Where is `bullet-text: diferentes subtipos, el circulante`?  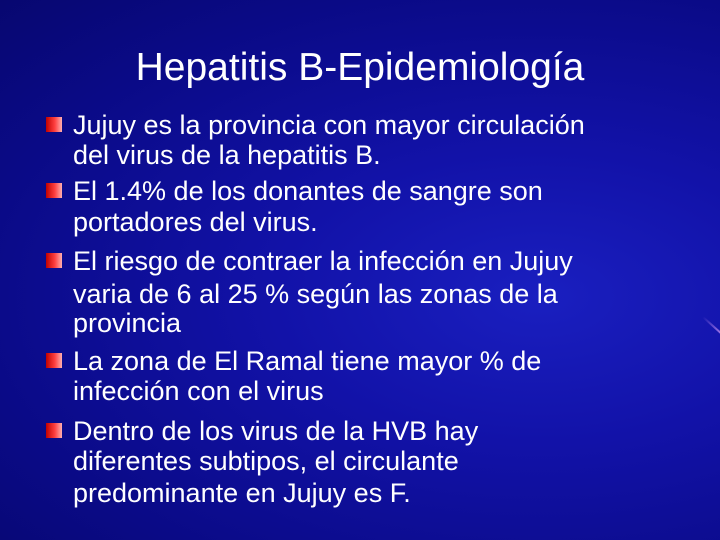
bullet-text: diferentes subtipos, el circulante is located at coordinates (266, 461).